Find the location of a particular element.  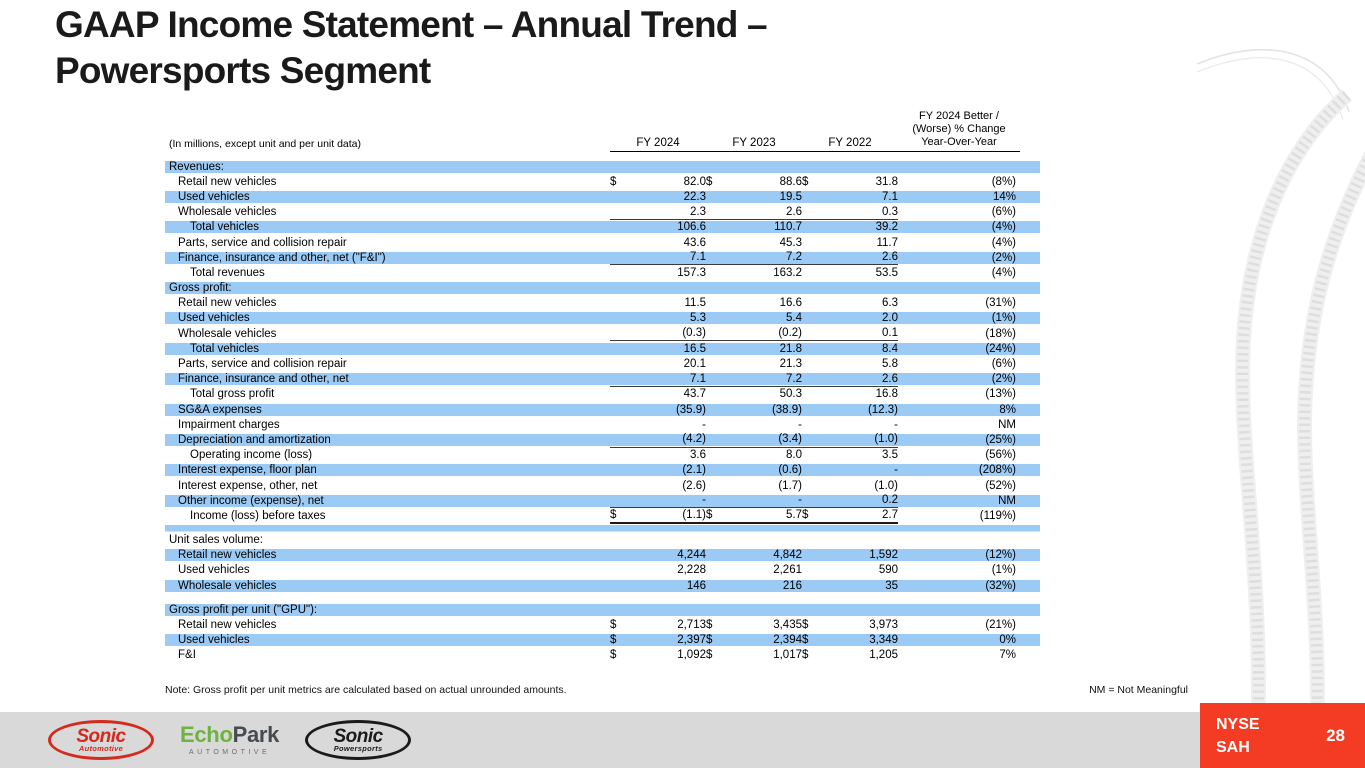

column-header: FY 2023 is located at coordinates (754, 144).